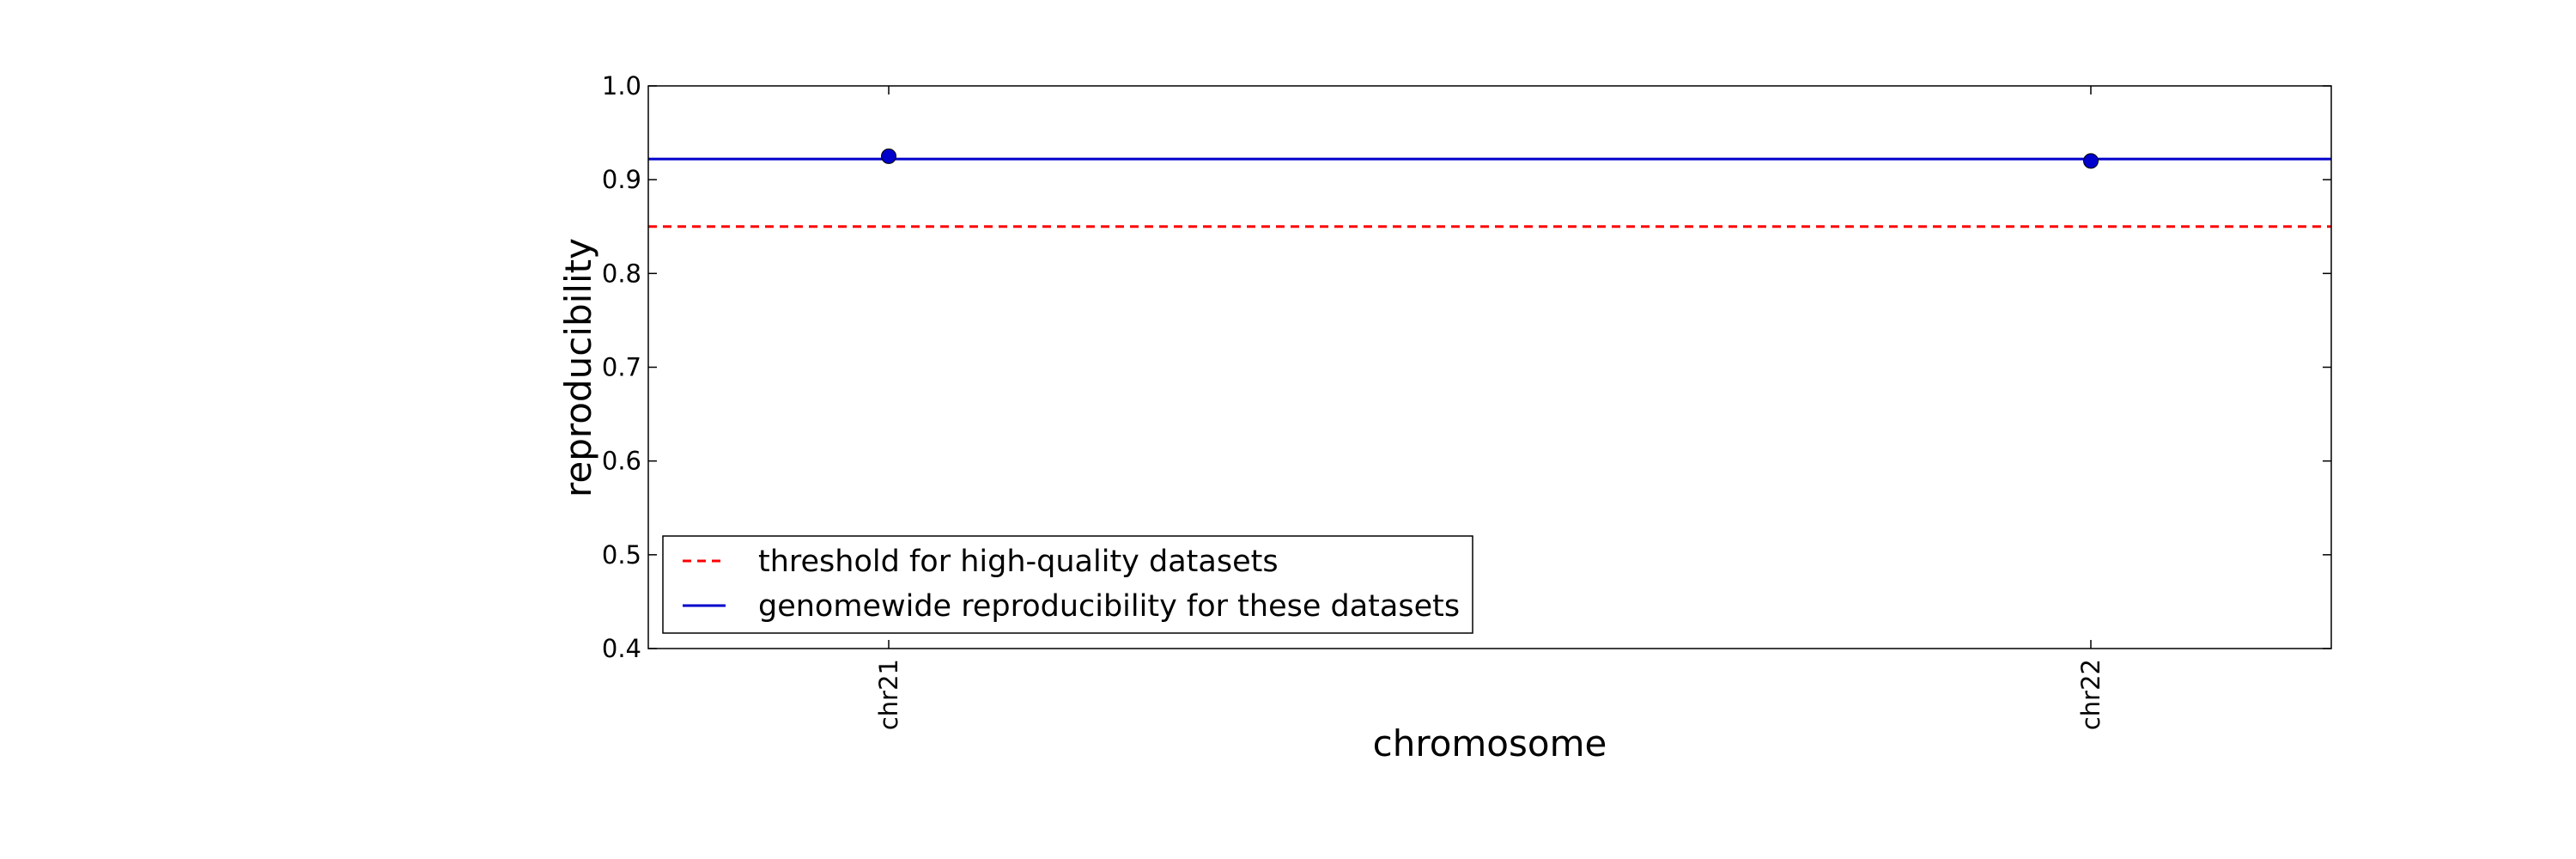  I want to click on x-tick-label-chr21: chr21, so click(889, 694).